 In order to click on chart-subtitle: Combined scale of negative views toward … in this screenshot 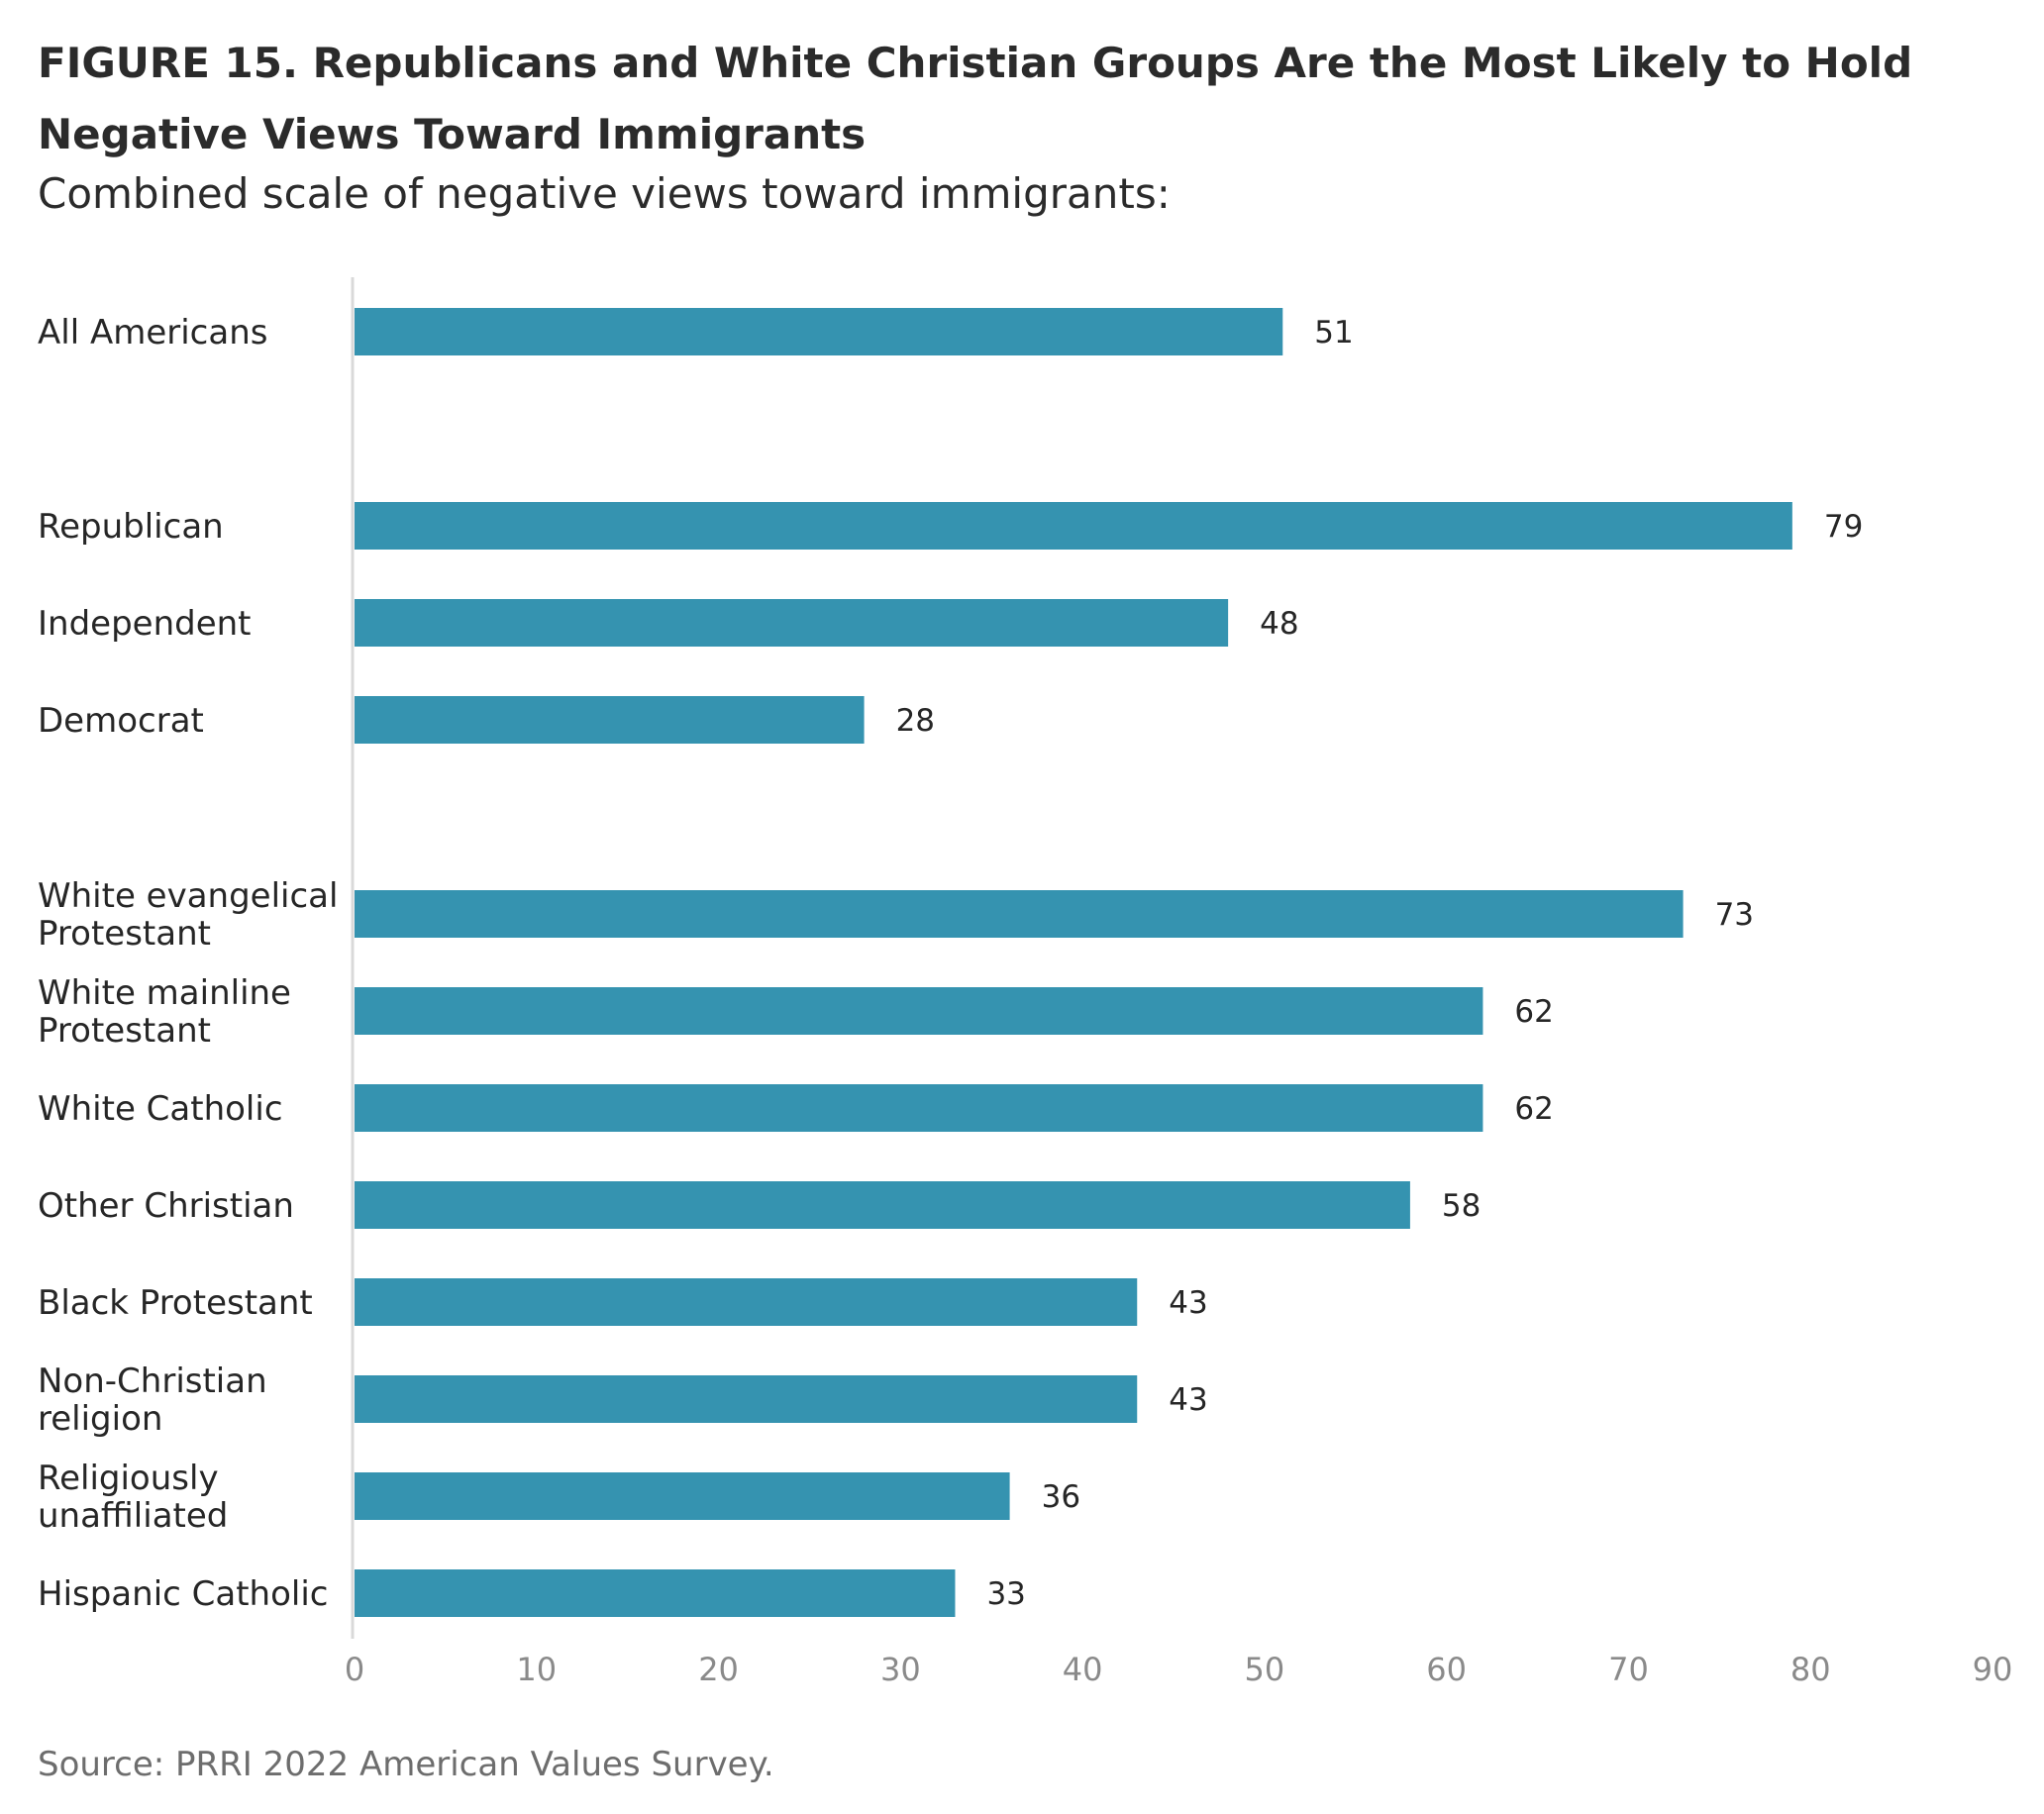, I will do `click(604, 193)`.